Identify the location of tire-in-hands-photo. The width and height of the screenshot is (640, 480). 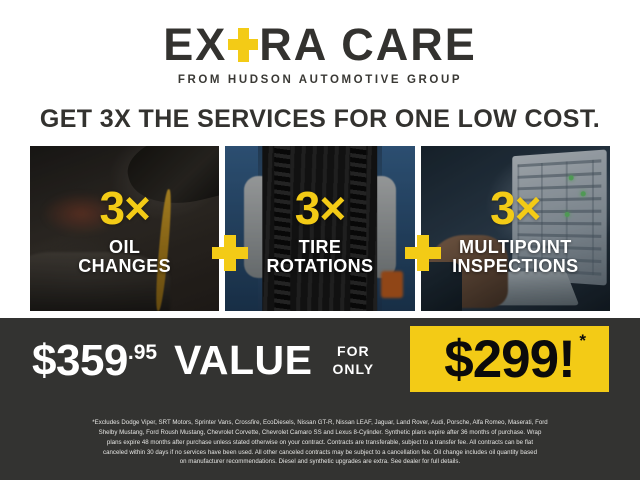
(320, 228).